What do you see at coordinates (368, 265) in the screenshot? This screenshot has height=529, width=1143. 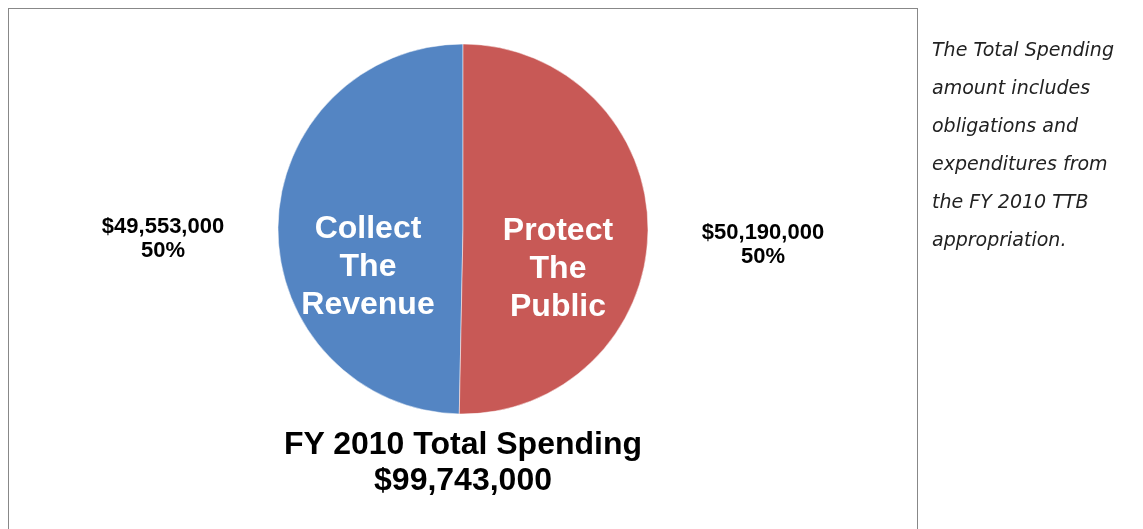 I see `slice-label: Collect The Revenue` at bounding box center [368, 265].